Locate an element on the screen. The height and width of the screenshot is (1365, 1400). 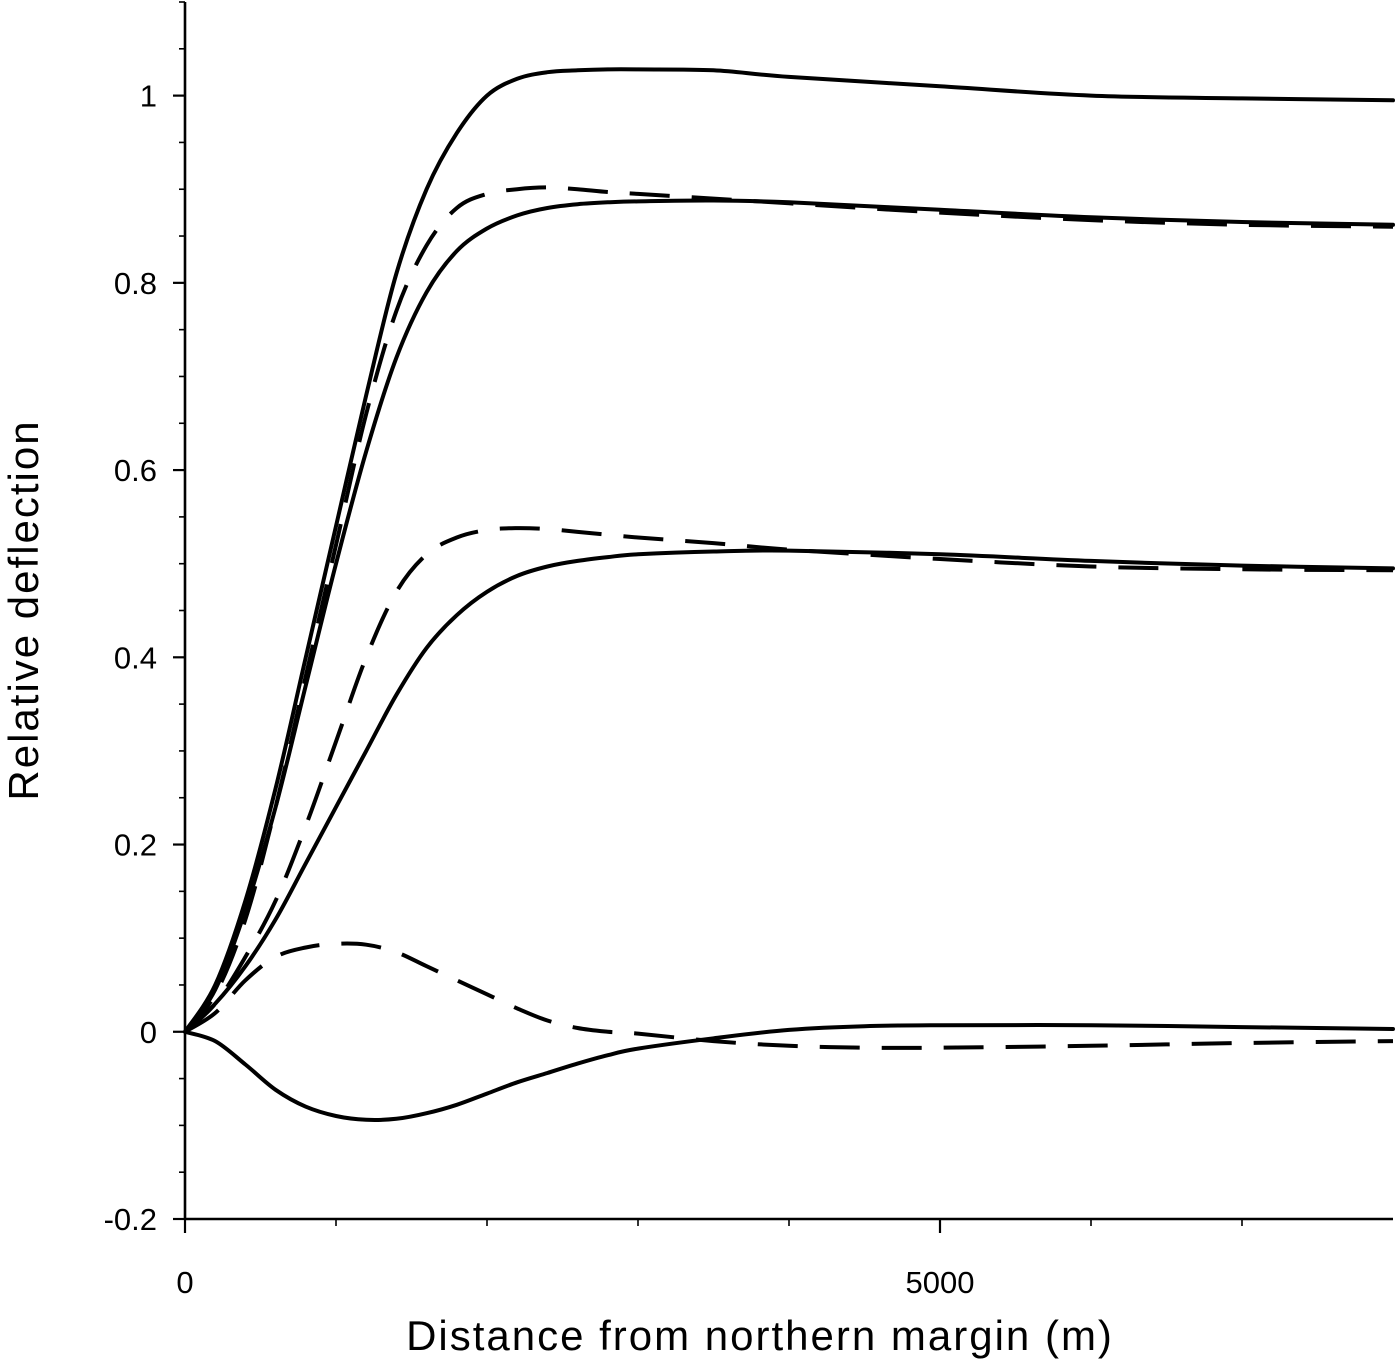
x-tick-label: 0 is located at coordinates (184, 1282).